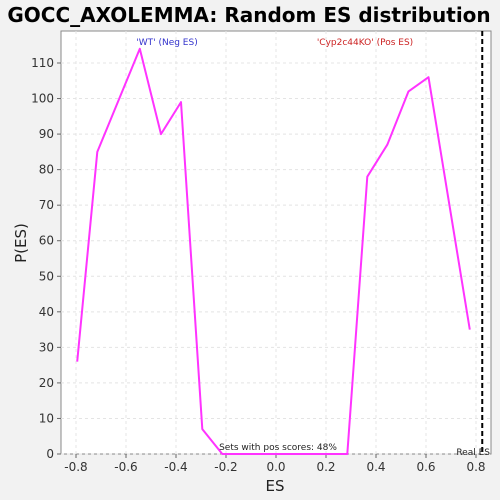  I want to click on y-tick-label: 60, so click(46, 241).